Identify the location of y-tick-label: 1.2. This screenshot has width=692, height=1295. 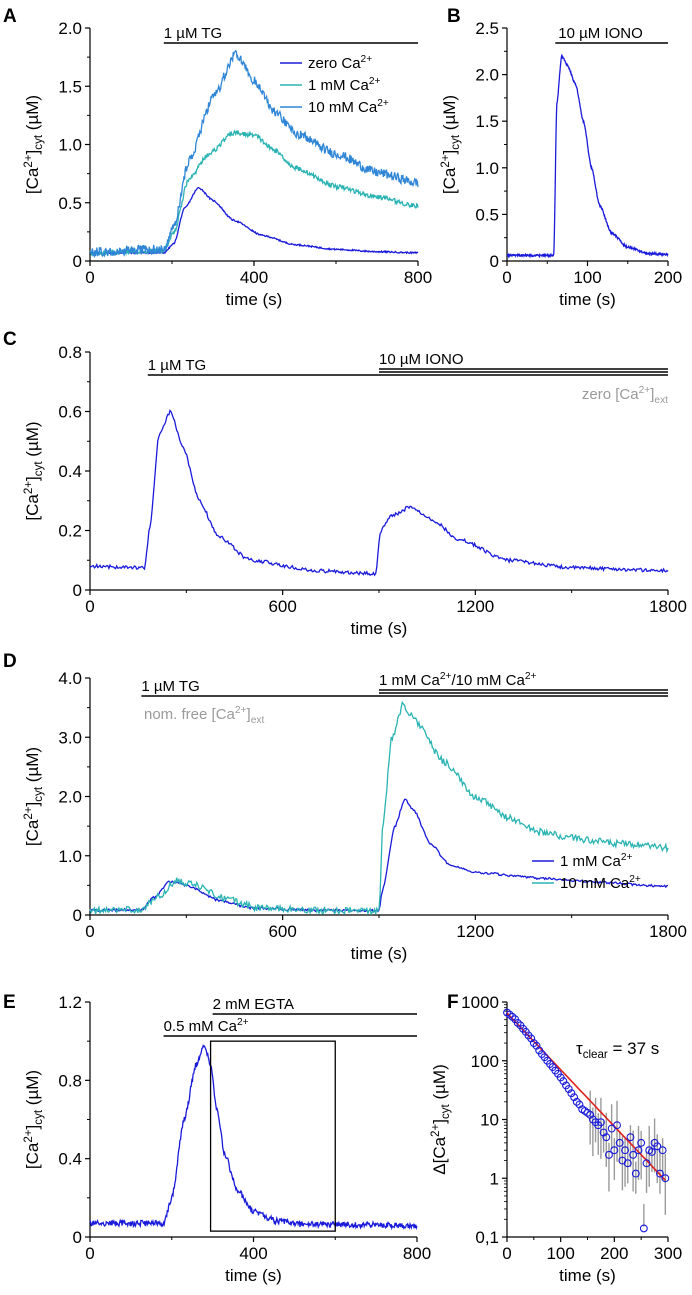
(70, 1002).